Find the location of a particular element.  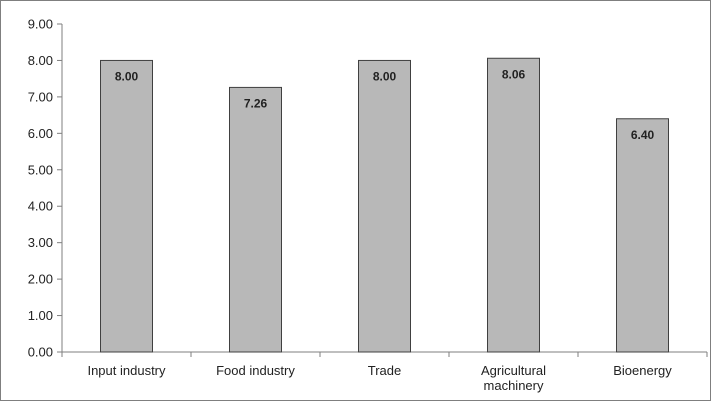

data-label-1: 8.00 is located at coordinates (127, 76).